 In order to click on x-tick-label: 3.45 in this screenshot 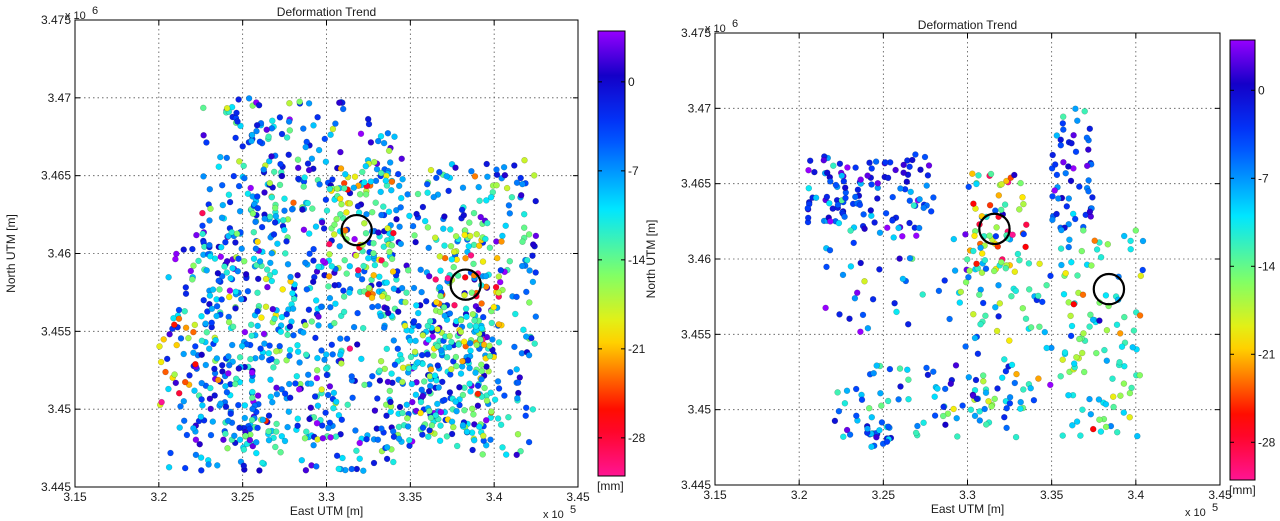, I will do `click(1220, 495)`.